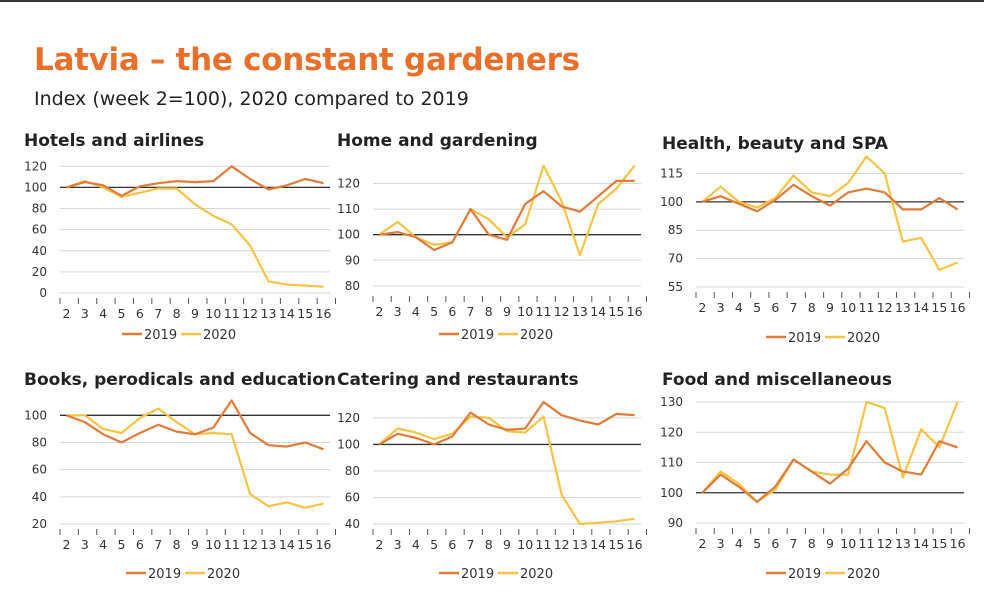  I want to click on y-tick-label: 0, so click(43, 293).